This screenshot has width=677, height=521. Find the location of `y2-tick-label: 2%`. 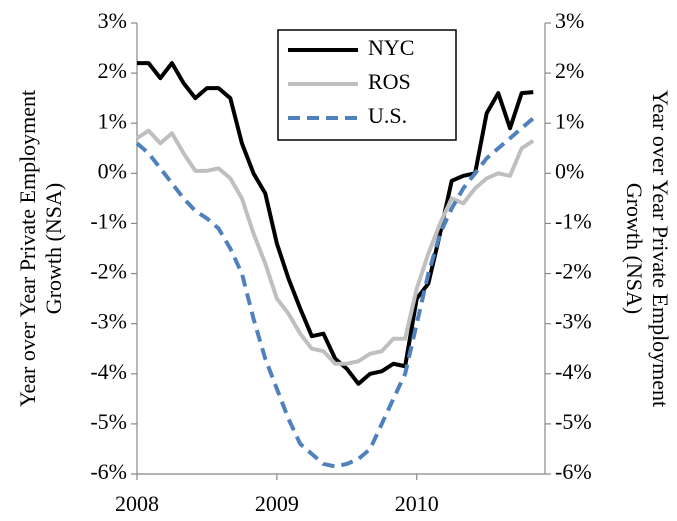

y2-tick-label: 2% is located at coordinates (569, 70).